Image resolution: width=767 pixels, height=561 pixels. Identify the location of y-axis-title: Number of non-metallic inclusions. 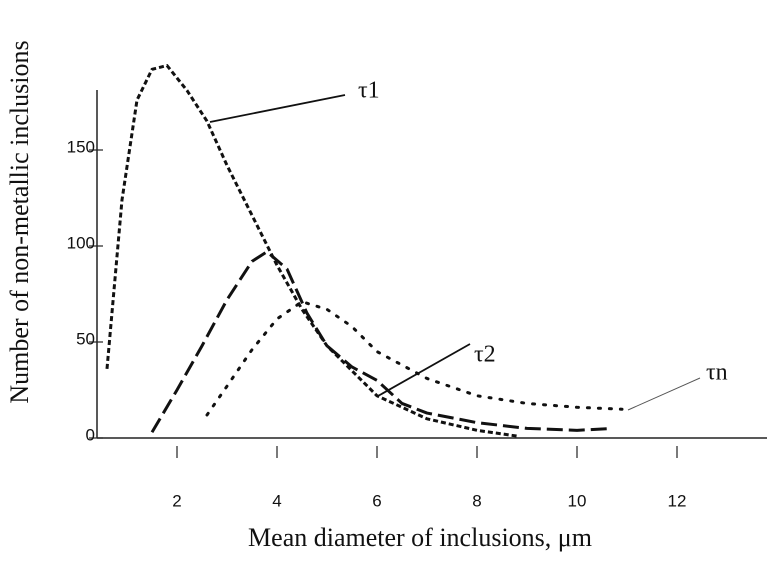
(19, 221).